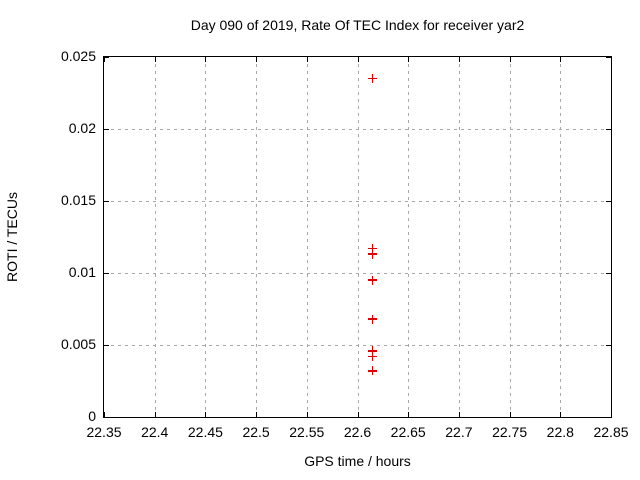 The height and width of the screenshot is (480, 640). What do you see at coordinates (78, 200) in the screenshot?
I see `y-tick-label: 0.015` at bounding box center [78, 200].